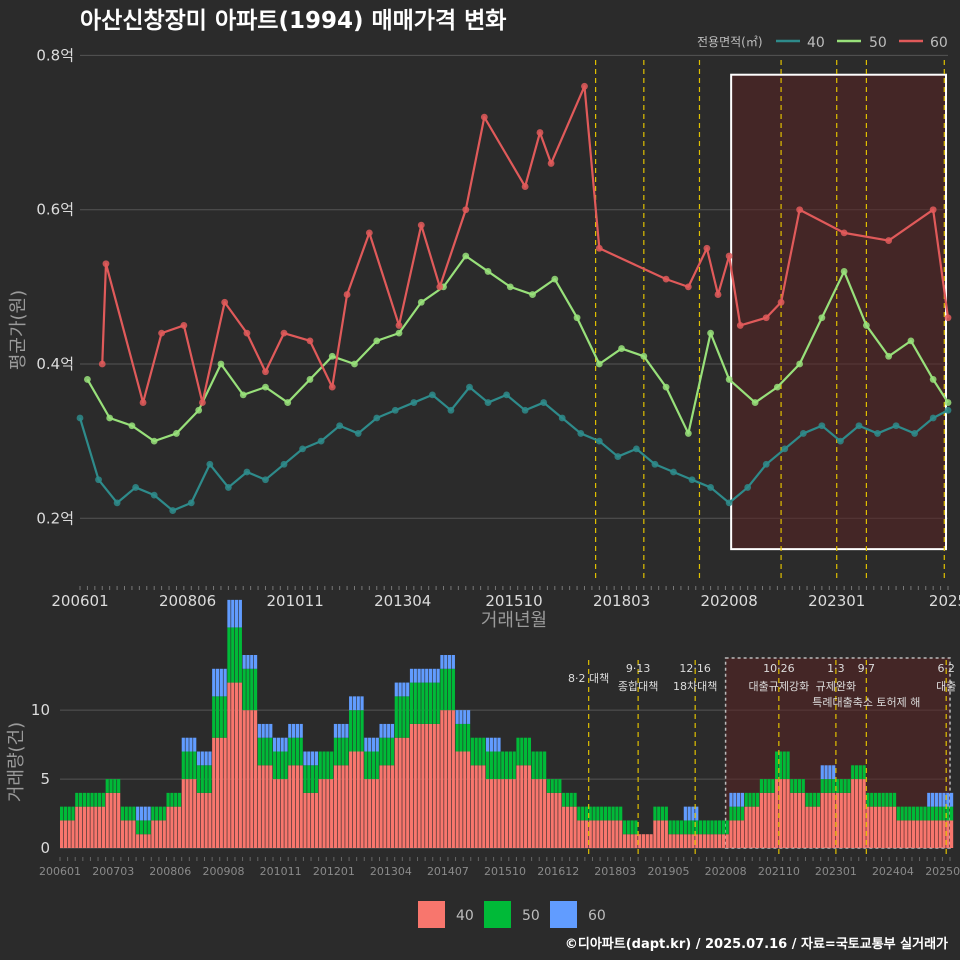 The width and height of the screenshot is (960, 960). I want to click on policy-label: 9·13, so click(638, 668).